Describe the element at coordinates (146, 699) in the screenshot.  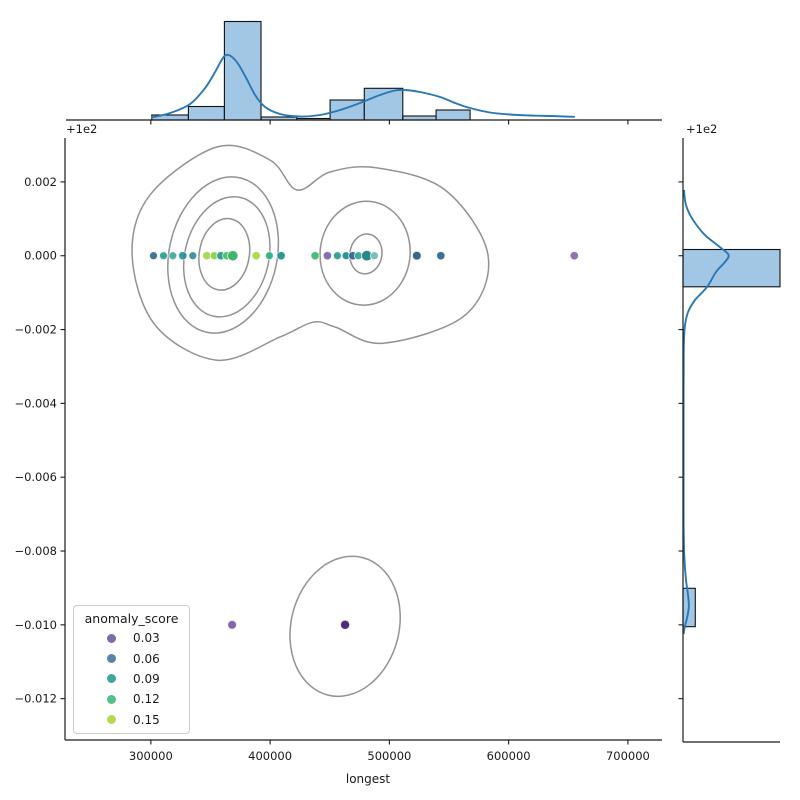
I see `legend-entry-label: 0.12` at that location.